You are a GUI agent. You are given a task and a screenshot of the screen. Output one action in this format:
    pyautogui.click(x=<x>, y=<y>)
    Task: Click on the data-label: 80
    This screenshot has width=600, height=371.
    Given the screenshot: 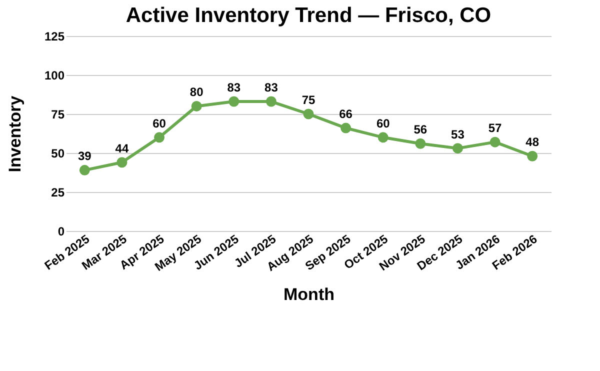 What is the action you would take?
    pyautogui.click(x=197, y=92)
    